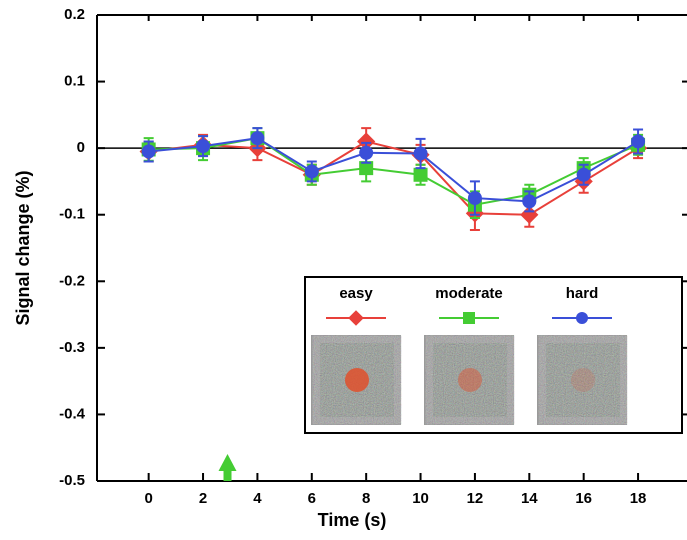 This screenshot has width=687, height=540. What do you see at coordinates (148, 498) in the screenshot?
I see `x-tick-label: 0` at bounding box center [148, 498].